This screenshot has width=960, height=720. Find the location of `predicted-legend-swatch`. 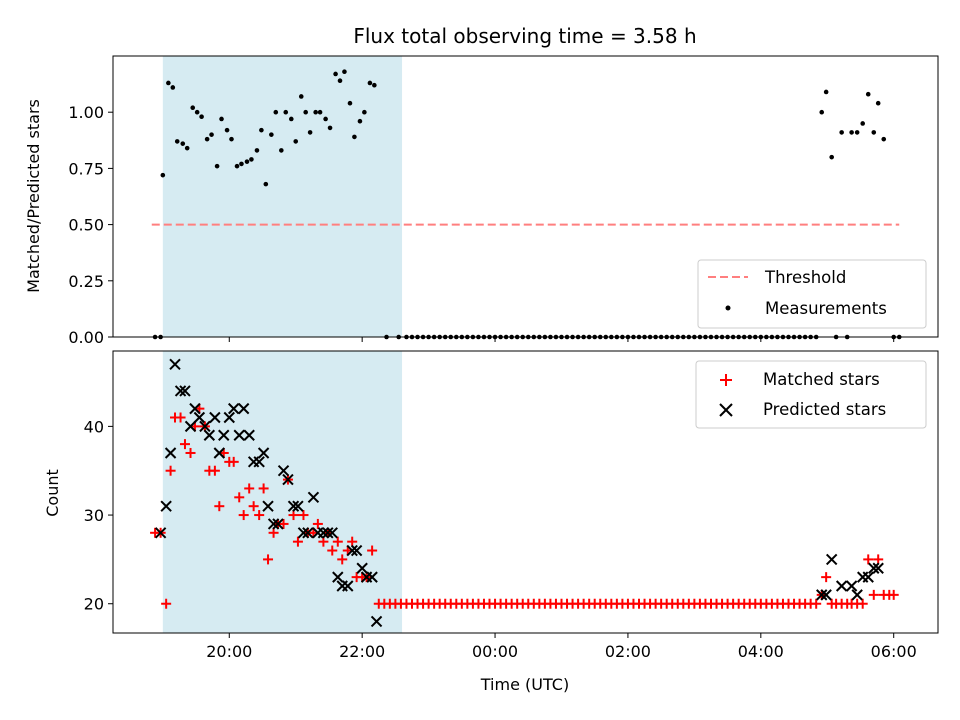

predicted-legend-swatch is located at coordinates (726, 410).